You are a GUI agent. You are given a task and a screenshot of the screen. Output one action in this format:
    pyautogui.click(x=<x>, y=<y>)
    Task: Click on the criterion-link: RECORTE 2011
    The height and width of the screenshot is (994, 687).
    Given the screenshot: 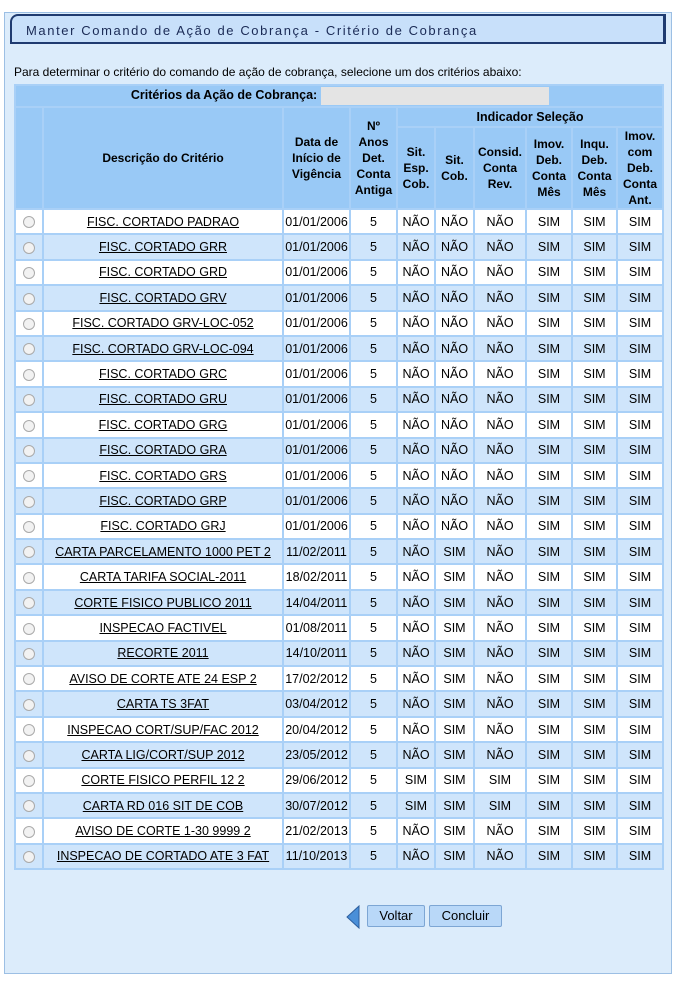 What is the action you would take?
    pyautogui.click(x=163, y=653)
    